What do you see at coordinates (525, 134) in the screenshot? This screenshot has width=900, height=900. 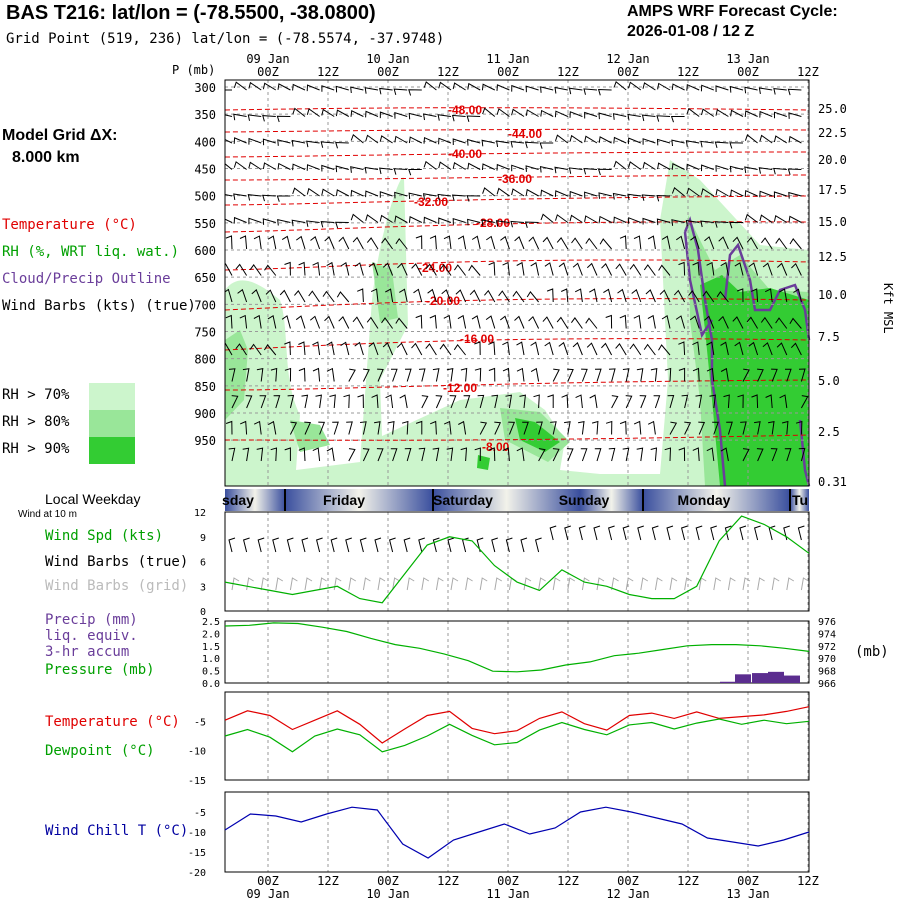 I see `temperature-contour-label: -44.00` at bounding box center [525, 134].